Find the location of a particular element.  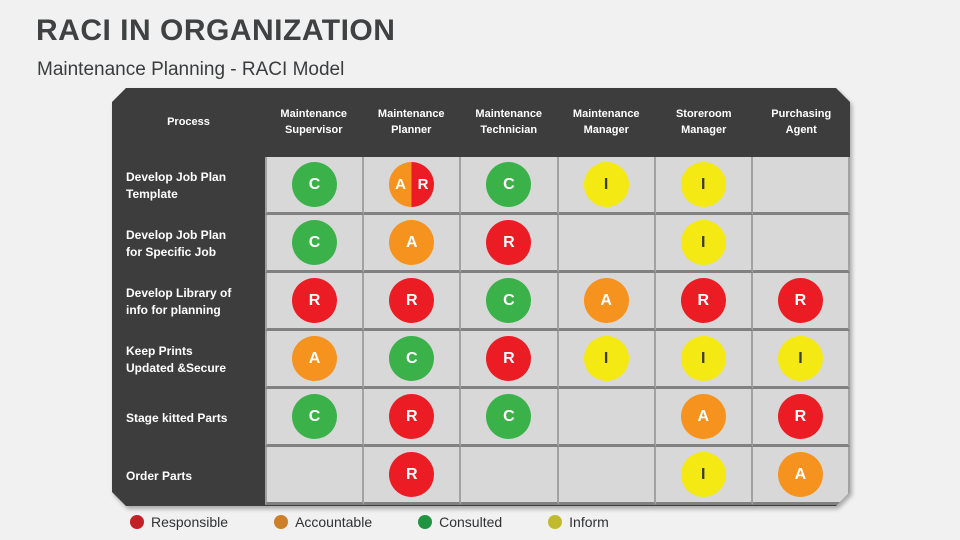

column-header: Process is located at coordinates (188, 121).